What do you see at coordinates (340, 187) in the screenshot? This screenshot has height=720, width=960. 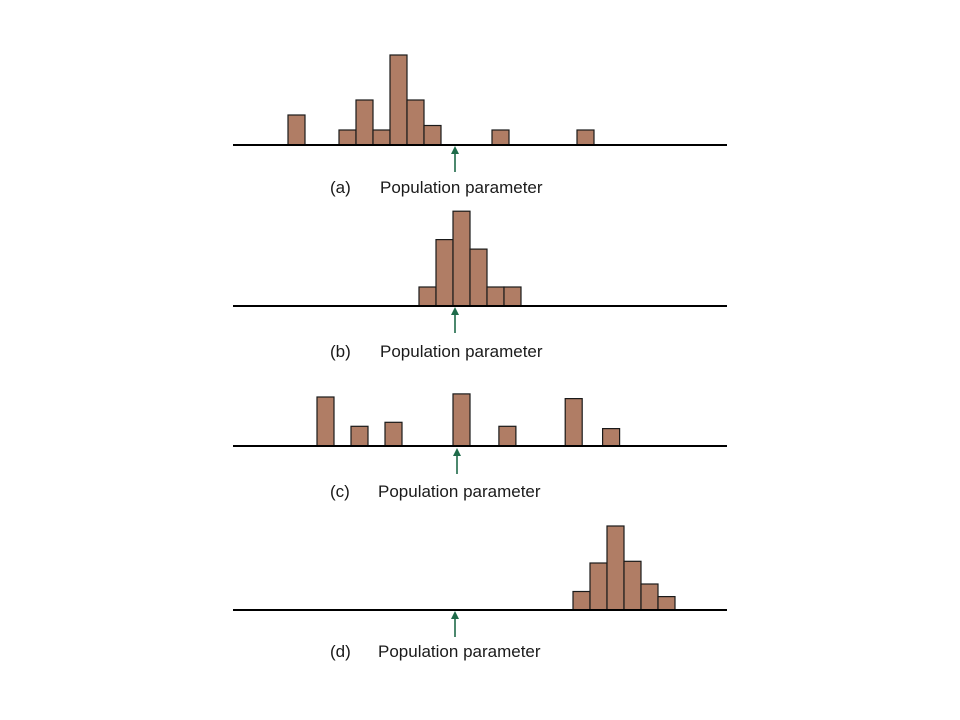 I see `panel-a-tag: (a)` at bounding box center [340, 187].